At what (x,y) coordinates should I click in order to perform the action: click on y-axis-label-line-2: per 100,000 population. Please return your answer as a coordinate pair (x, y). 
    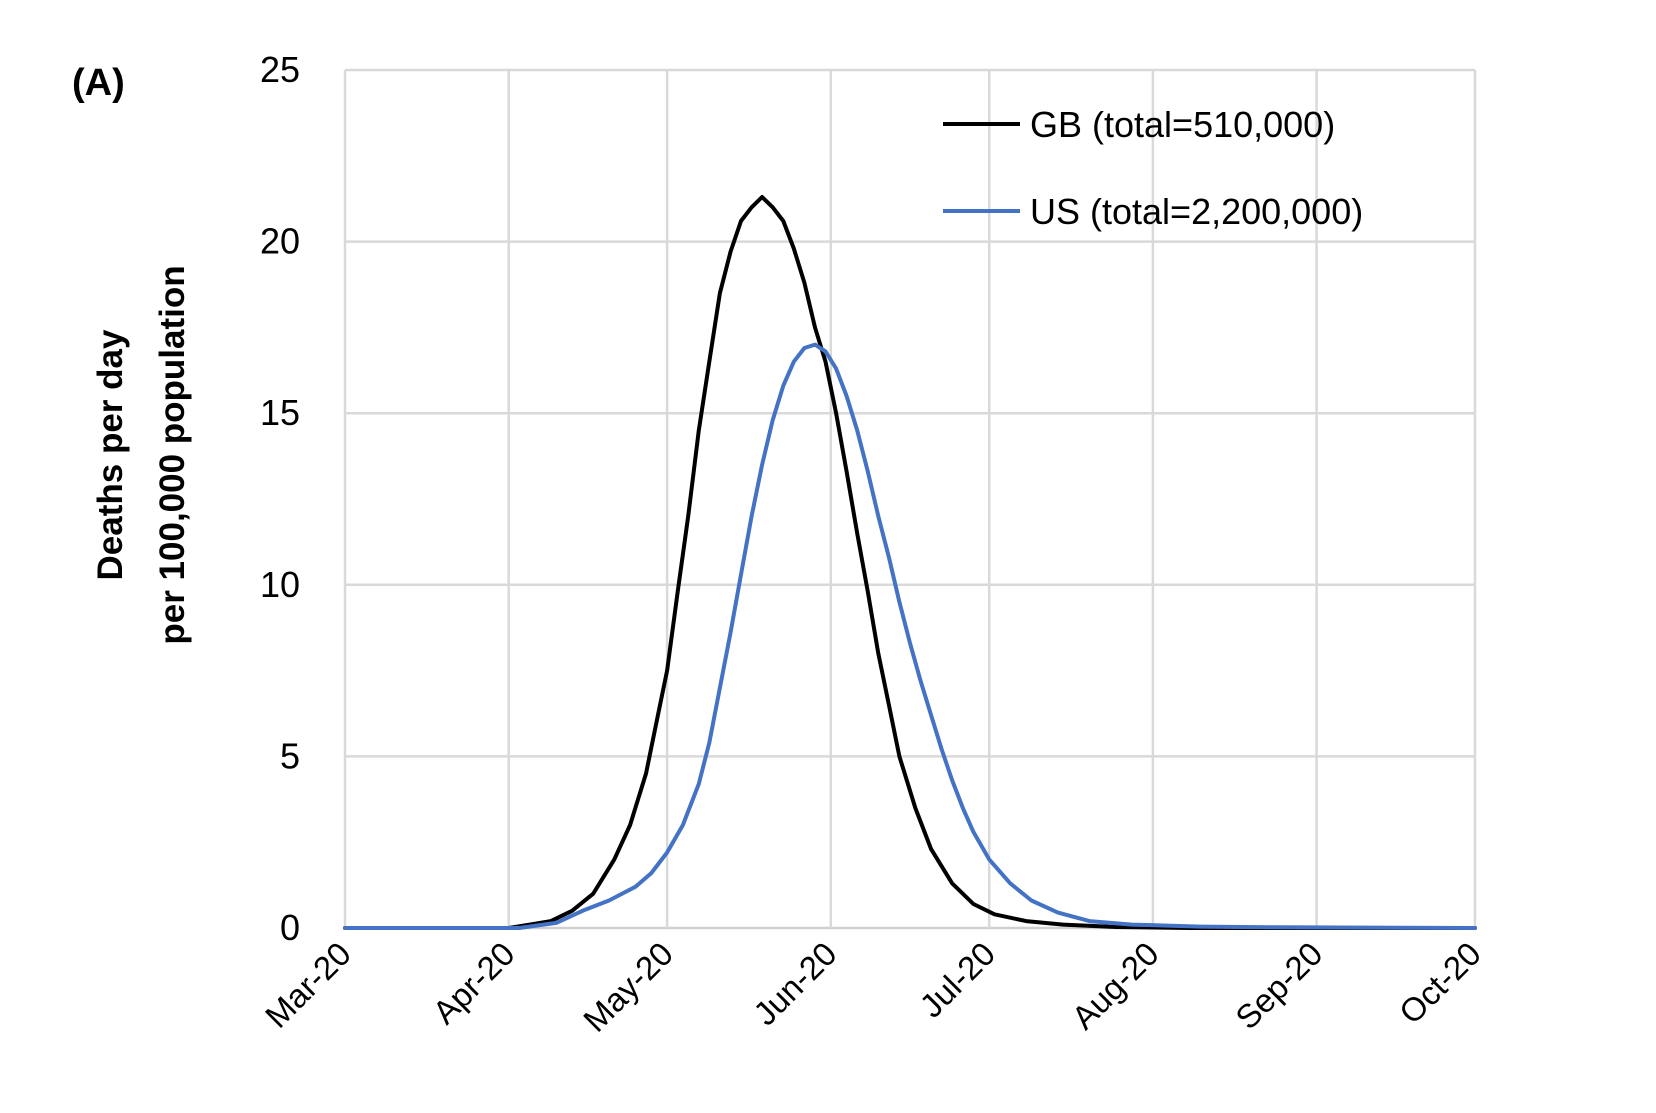
    Looking at the image, I should click on (172, 454).